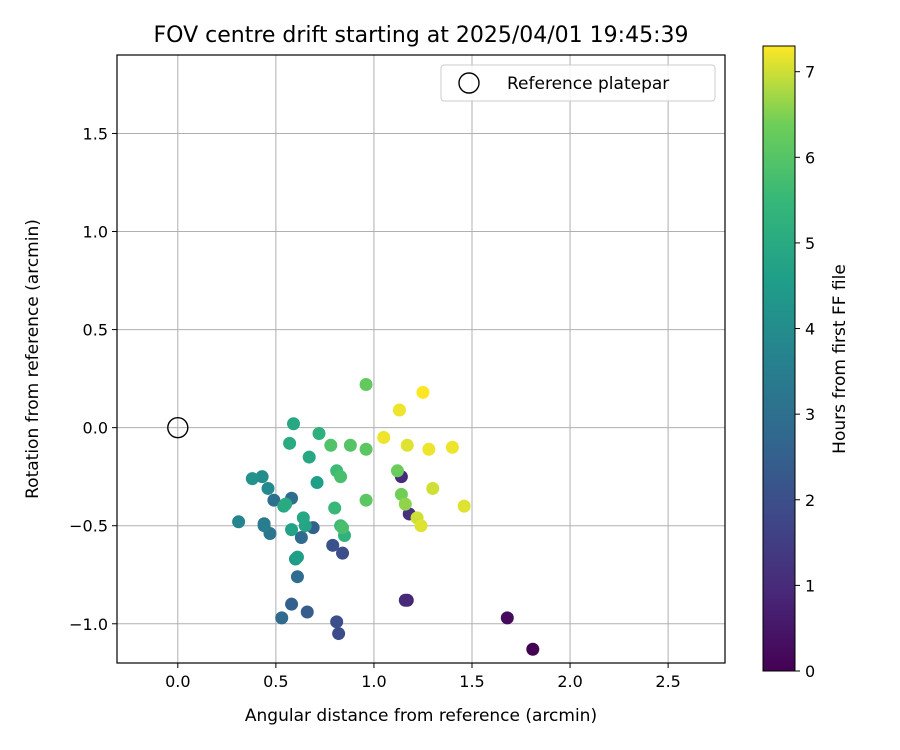 The image size is (900, 750). I want to click on y-axis-ticks: −1.0 −0.5 0.0 0.5 1.0 1.5, so click(93, 379).